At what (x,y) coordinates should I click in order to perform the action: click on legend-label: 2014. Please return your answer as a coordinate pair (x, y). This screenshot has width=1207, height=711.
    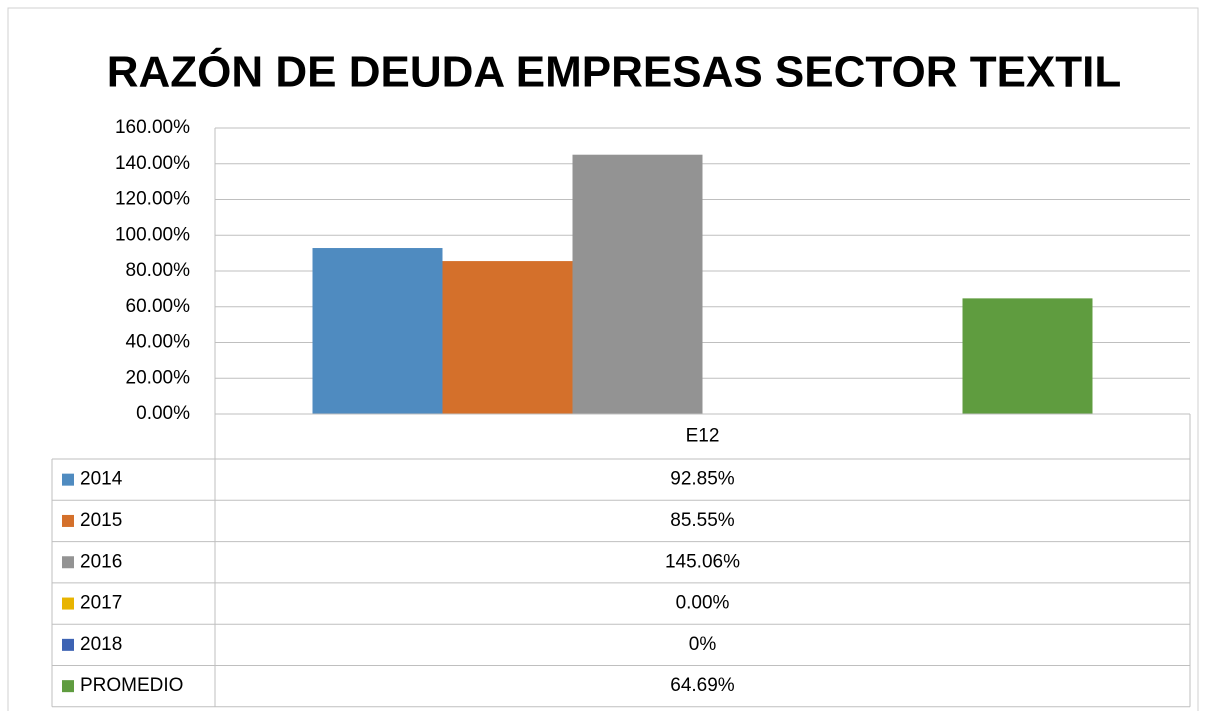
    Looking at the image, I should click on (101, 479).